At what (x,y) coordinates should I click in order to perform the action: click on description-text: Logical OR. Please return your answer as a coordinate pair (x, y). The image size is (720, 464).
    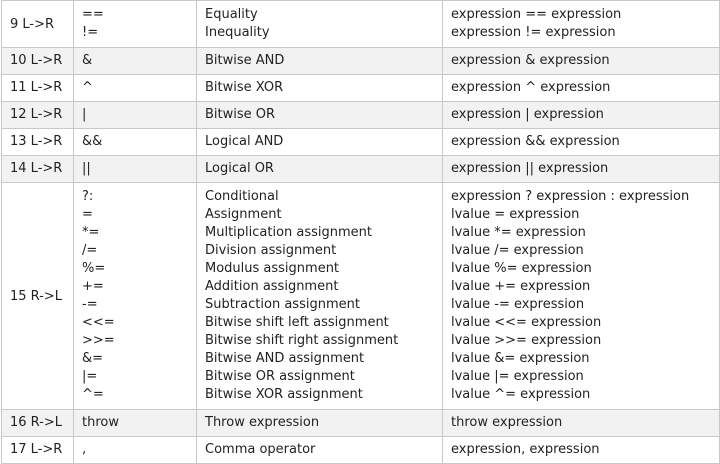
    Looking at the image, I should click on (239, 168).